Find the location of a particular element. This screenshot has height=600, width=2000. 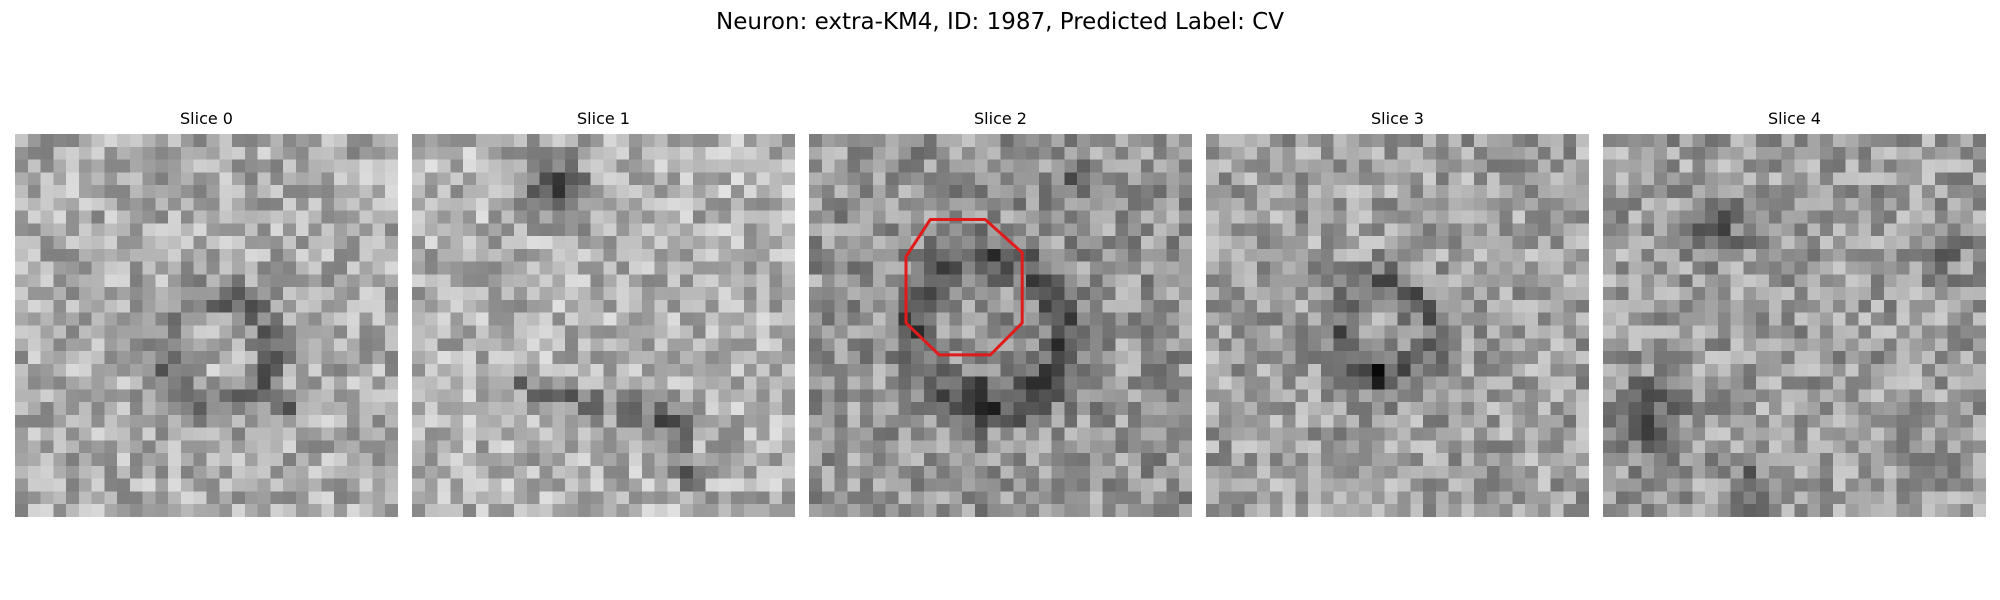

slice-panel-4: Slice 4 is located at coordinates (1794, 313).